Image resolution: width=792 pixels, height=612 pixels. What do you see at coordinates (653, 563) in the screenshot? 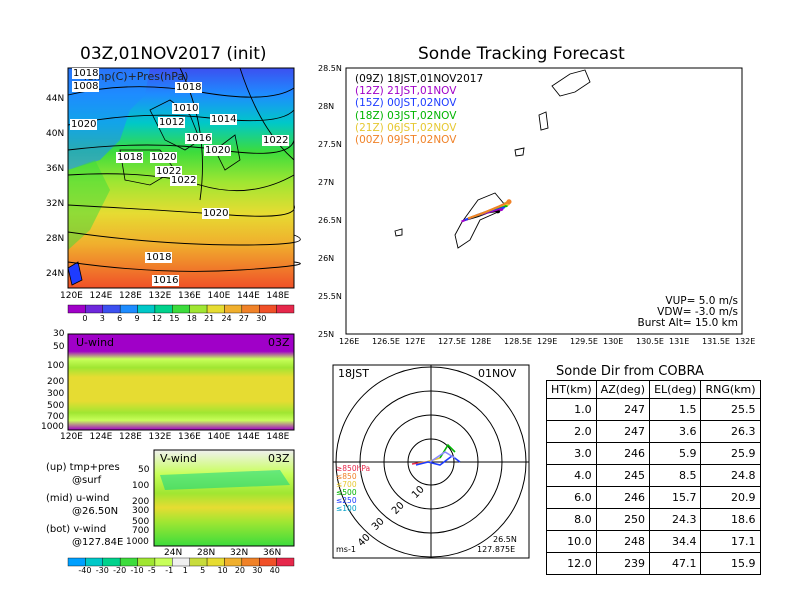
I see `table-row: 12.0 239 47.1 15.9` at bounding box center [653, 563].